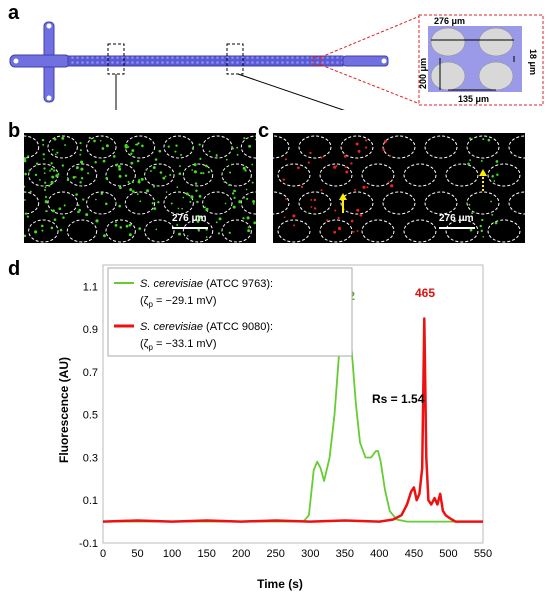 The image size is (550, 599). I want to click on legend-entry-9763: S. cerevisiae (ATCC 9763):, so click(206, 284).